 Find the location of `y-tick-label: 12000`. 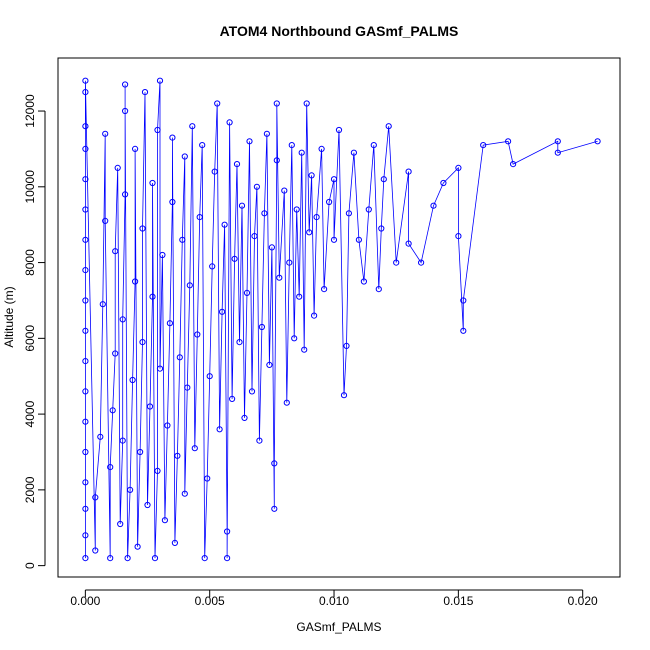

y-tick-label: 12000 is located at coordinates (30, 111).